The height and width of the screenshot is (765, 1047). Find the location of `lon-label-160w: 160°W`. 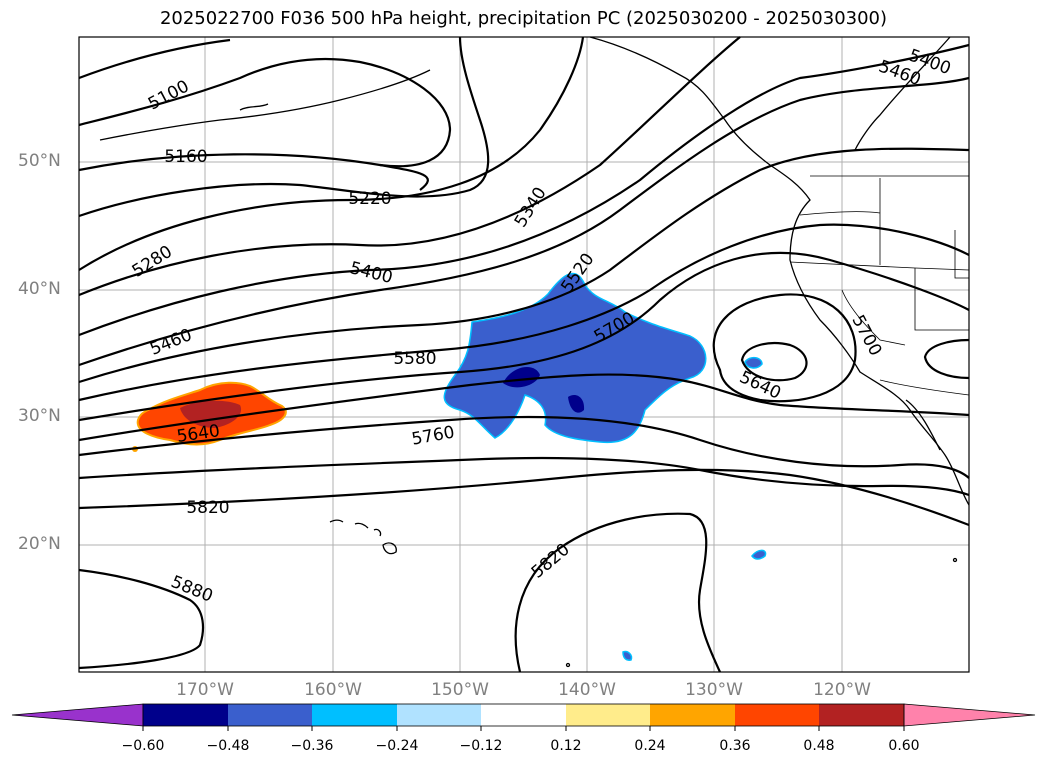

lon-label-160w: 160°W is located at coordinates (333, 690).